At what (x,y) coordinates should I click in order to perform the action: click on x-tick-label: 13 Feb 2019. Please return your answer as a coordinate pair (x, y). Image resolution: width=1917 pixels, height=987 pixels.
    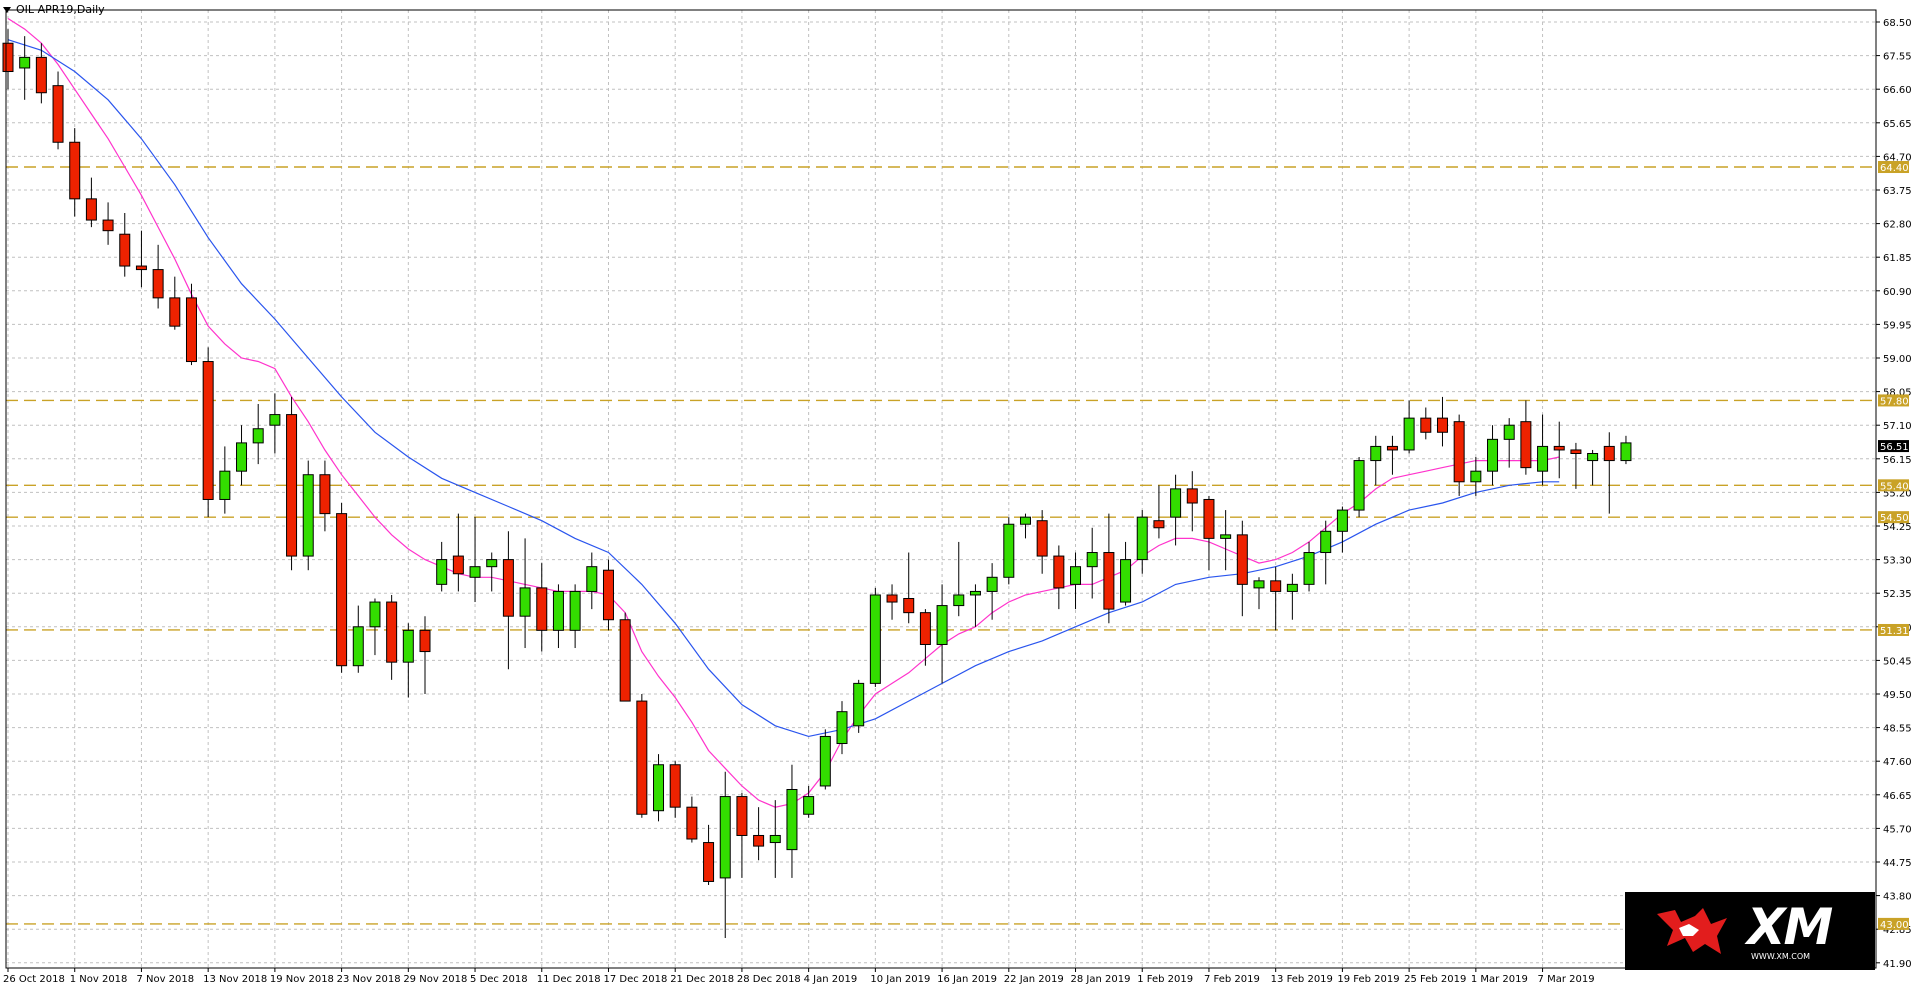
    Looking at the image, I should click on (1302, 979).